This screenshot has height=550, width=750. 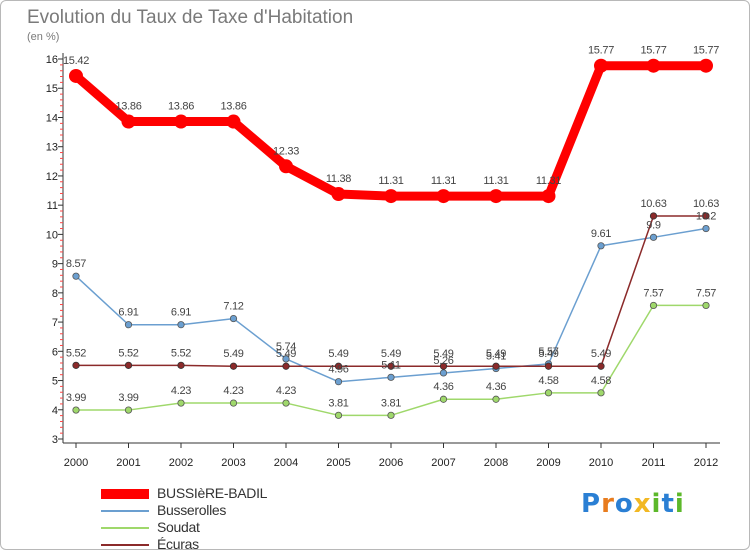 I want to click on x-tick-label: 2010, so click(x=601, y=463).